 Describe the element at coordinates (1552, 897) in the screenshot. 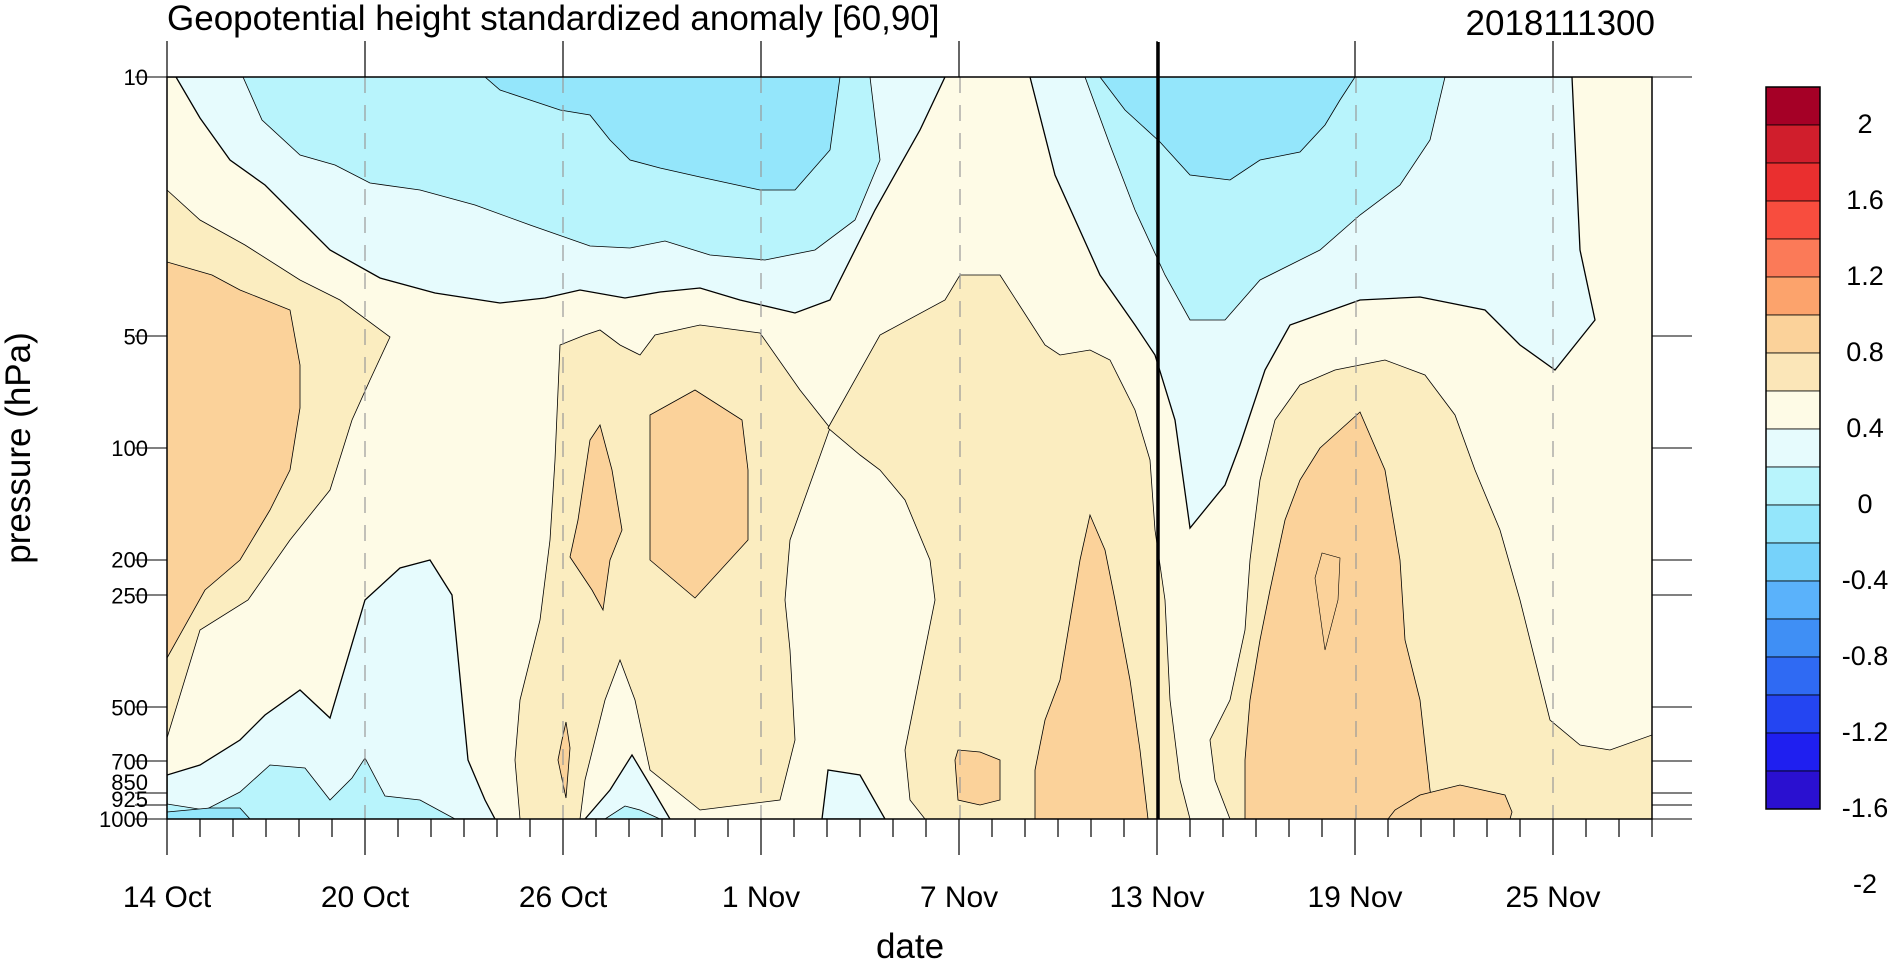

I see `x-tick-label: 25 Nov` at that location.